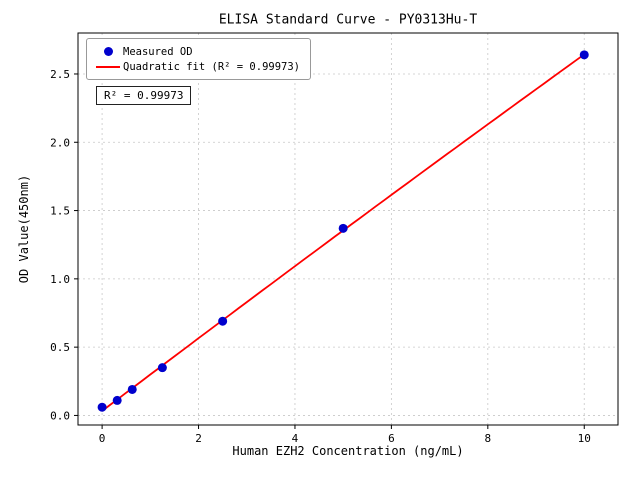  Describe the element at coordinates (391, 438) in the screenshot. I see `x-tick-label: 6` at that location.